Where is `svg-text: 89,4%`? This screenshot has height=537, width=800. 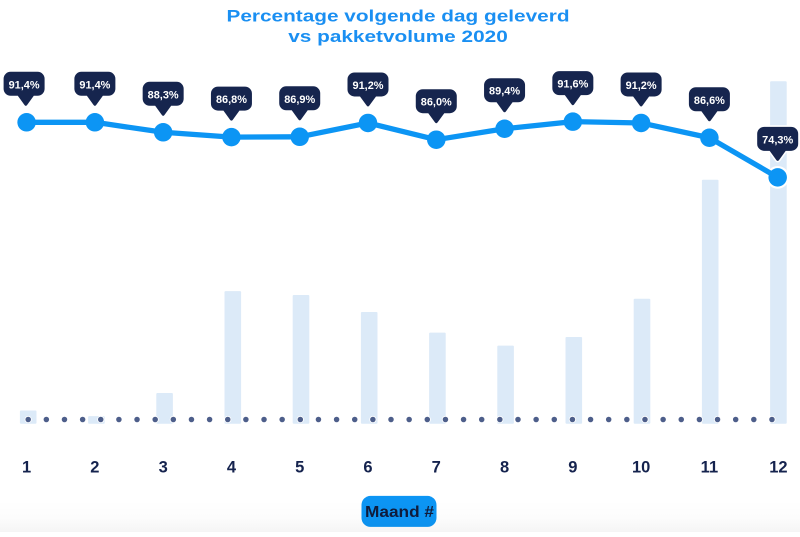 svg-text: 89,4% is located at coordinates (504, 92).